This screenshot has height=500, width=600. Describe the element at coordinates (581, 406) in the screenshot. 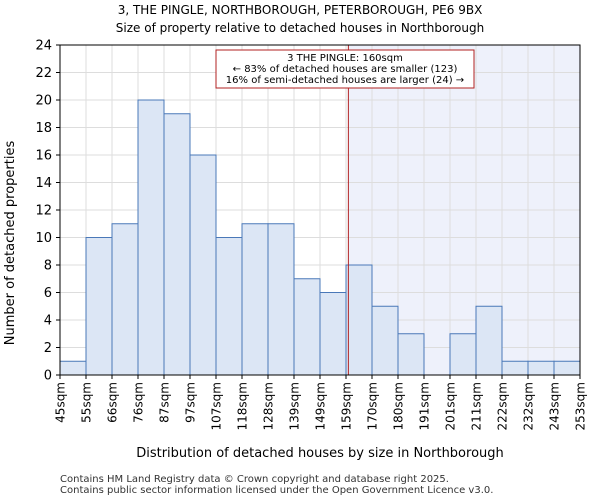

I see `x-tick-label: 253sqm` at that location.